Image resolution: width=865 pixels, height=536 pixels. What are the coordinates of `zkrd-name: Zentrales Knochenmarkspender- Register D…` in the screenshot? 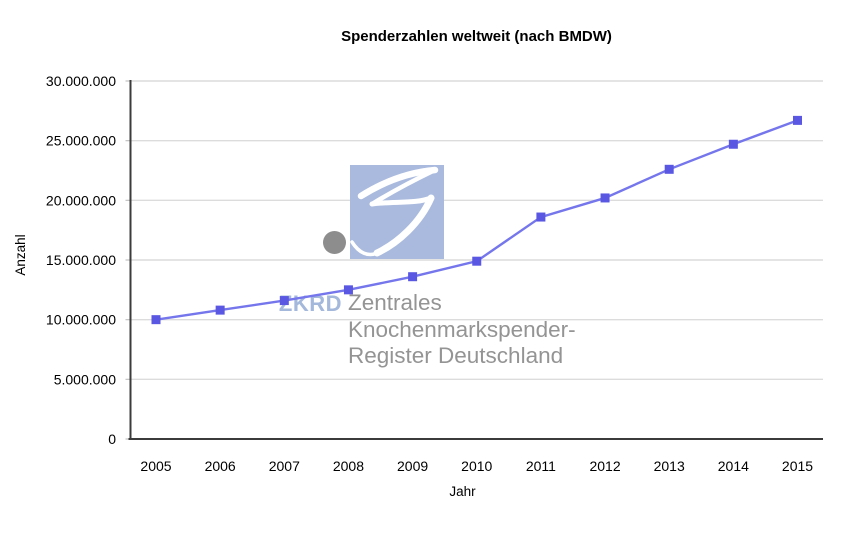 It's located at (462, 330).